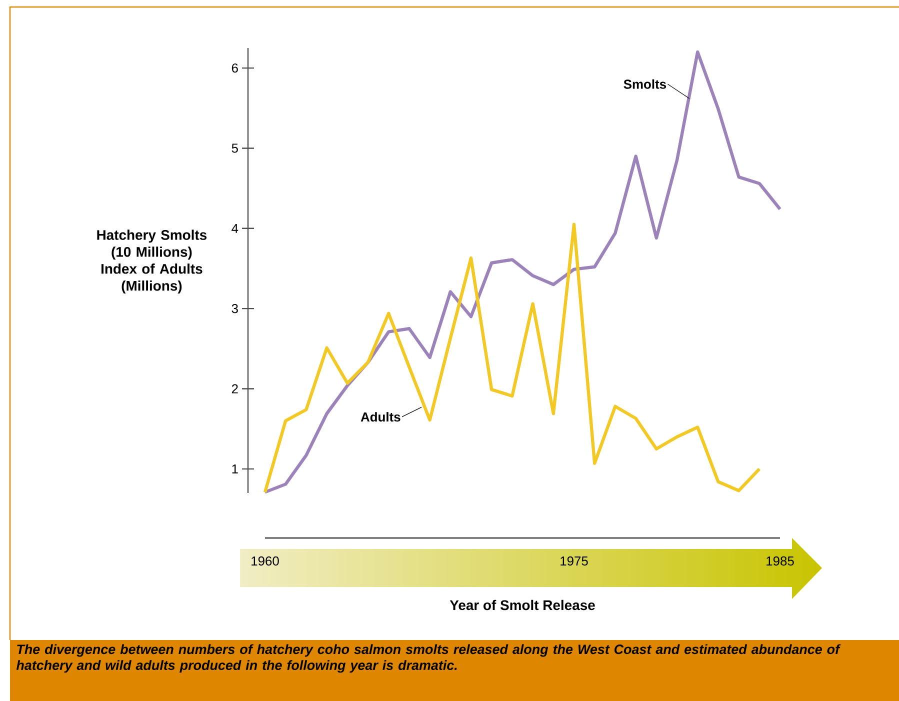  Describe the element at coordinates (645, 84) in the screenshot. I see `series-label: Smolts` at that location.